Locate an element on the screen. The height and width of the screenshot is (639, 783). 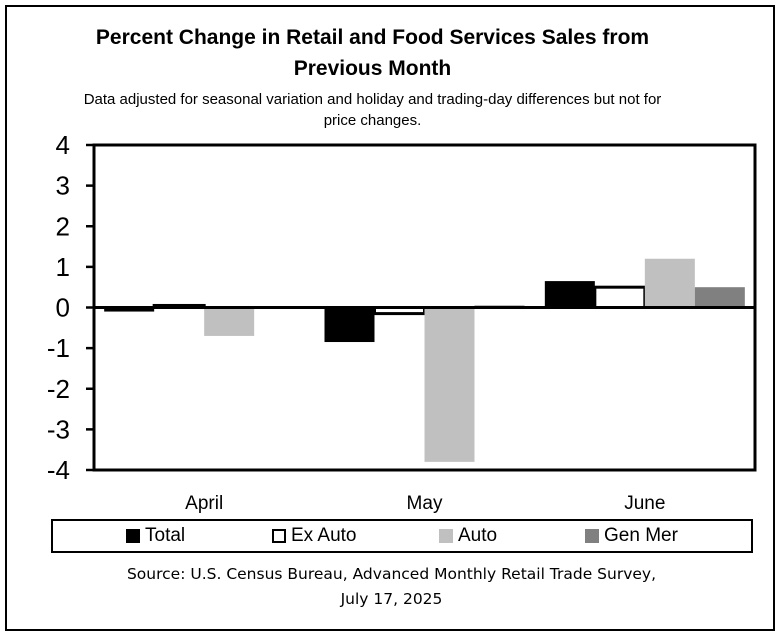
y-tick-label: 2 is located at coordinates (63, 226).